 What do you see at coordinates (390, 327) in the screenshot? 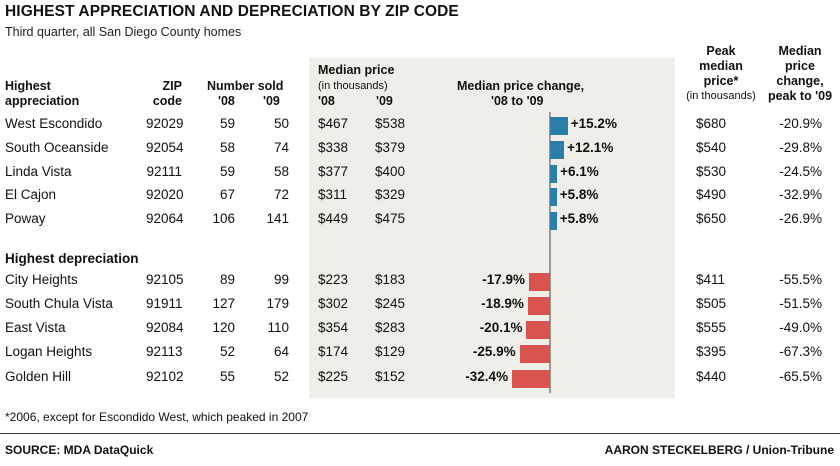
I see `row-price-09: $283` at bounding box center [390, 327].